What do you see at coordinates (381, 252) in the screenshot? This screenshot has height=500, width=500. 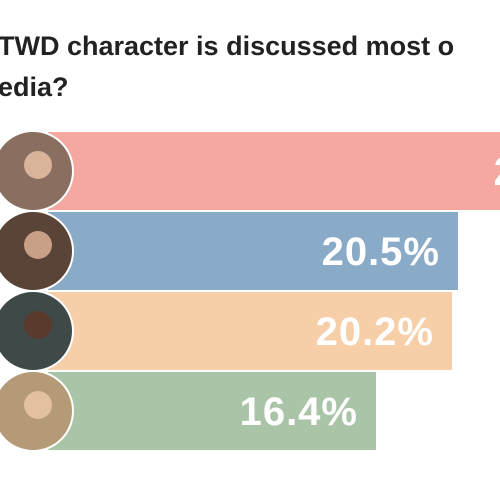 I see `value-label: 20.5%` at bounding box center [381, 252].